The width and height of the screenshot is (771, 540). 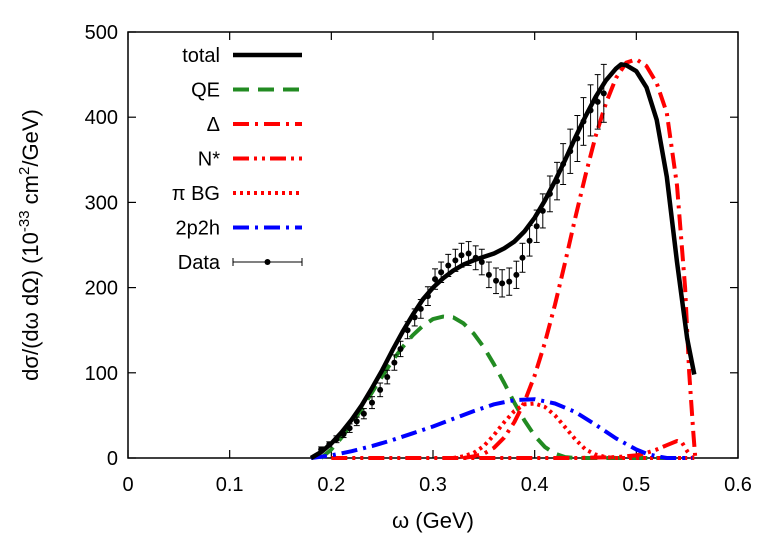 I want to click on y-tick-label: 400, so click(x=101, y=118).